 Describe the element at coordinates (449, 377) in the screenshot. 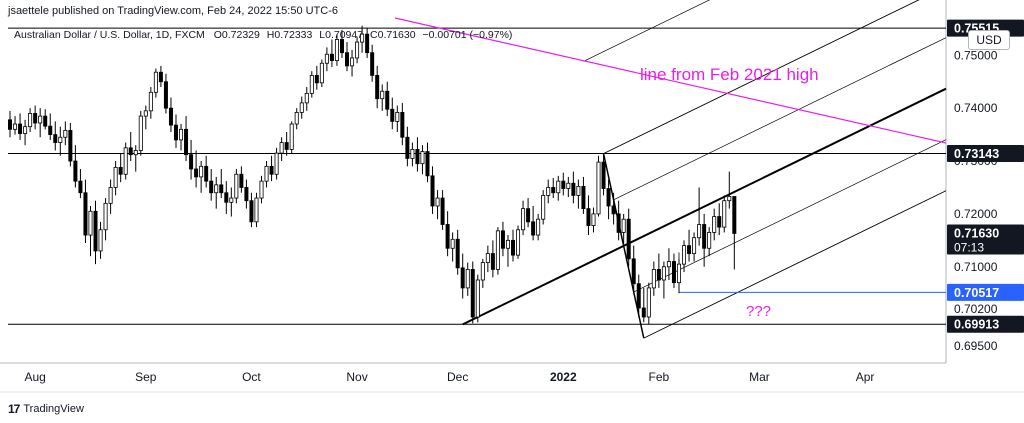

I see `time-axis: Aug Sep Oct Nov Dec 2022 Feb Mar Apr` at that location.